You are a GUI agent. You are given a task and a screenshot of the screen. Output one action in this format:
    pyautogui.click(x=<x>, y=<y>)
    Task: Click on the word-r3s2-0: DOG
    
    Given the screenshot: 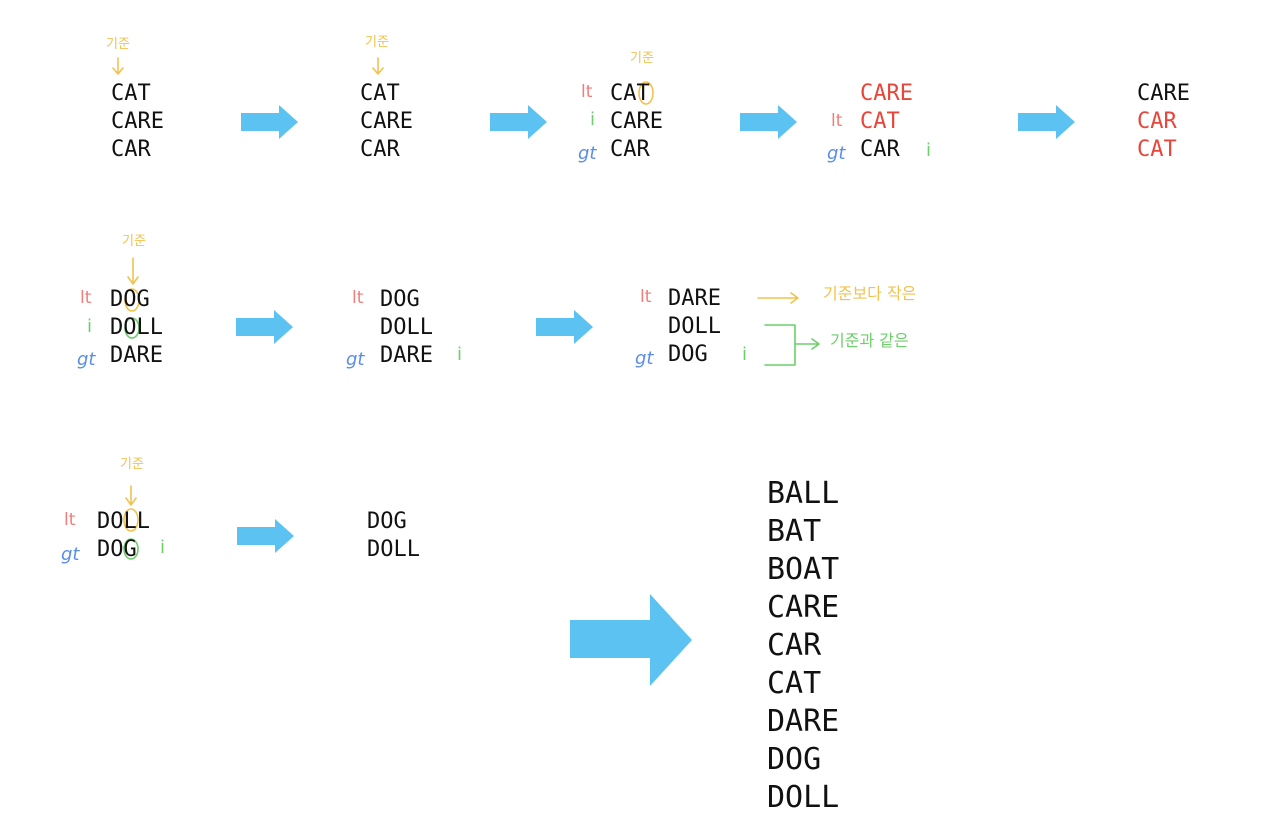 What is the action you would take?
    pyautogui.click(x=387, y=521)
    